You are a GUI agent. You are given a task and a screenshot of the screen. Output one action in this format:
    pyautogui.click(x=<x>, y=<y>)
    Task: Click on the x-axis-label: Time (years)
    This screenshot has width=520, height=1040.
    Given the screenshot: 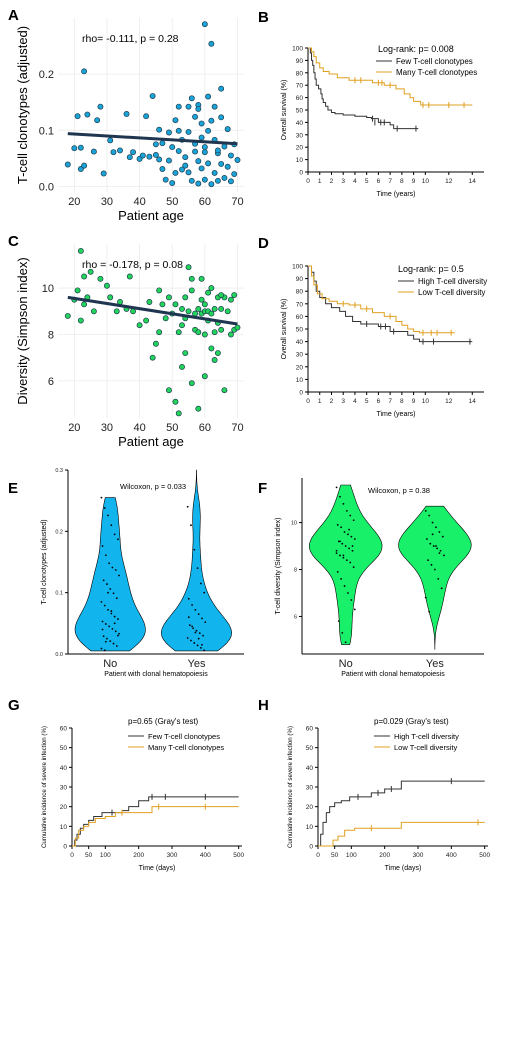 What is the action you would take?
    pyautogui.click(x=395, y=194)
    